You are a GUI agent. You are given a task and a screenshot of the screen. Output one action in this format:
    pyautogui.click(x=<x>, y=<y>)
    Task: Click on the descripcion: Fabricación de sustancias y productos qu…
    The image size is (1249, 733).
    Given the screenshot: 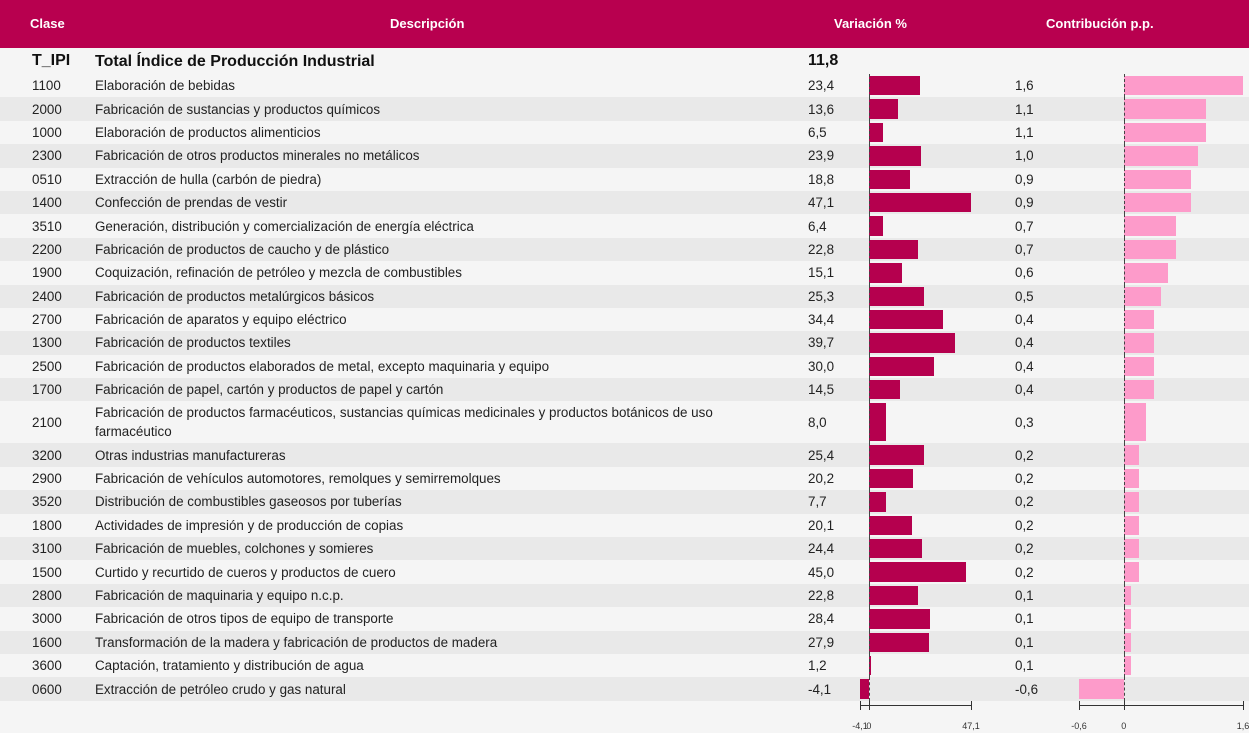 What is the action you would take?
    pyautogui.click(x=238, y=109)
    